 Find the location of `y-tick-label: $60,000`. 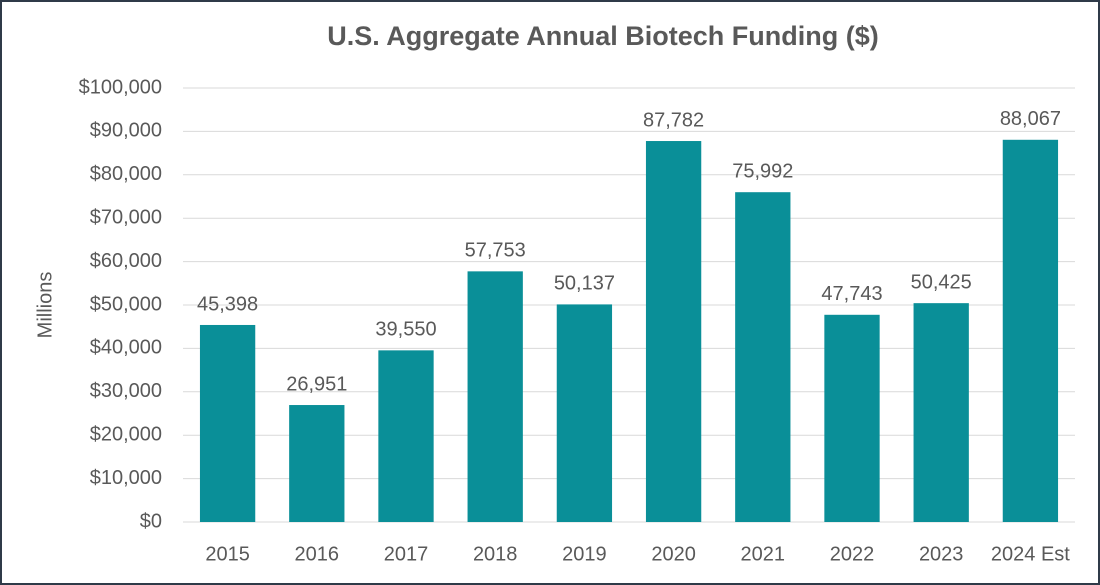

y-tick-label: $60,000 is located at coordinates (126, 261).